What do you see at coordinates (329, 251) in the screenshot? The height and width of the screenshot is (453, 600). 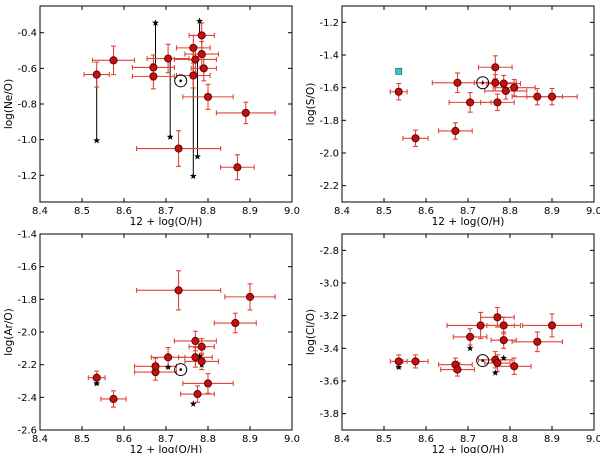 I see `y-tick-label: -2.8` at bounding box center [329, 251].